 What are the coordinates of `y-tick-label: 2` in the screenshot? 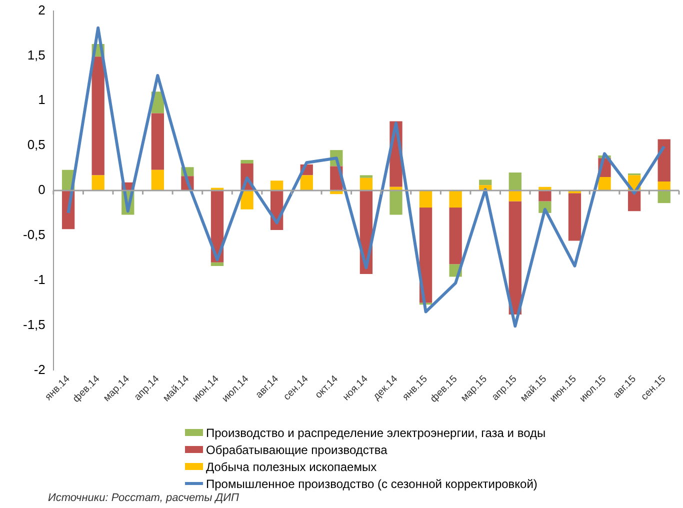 It's located at (42, 10).